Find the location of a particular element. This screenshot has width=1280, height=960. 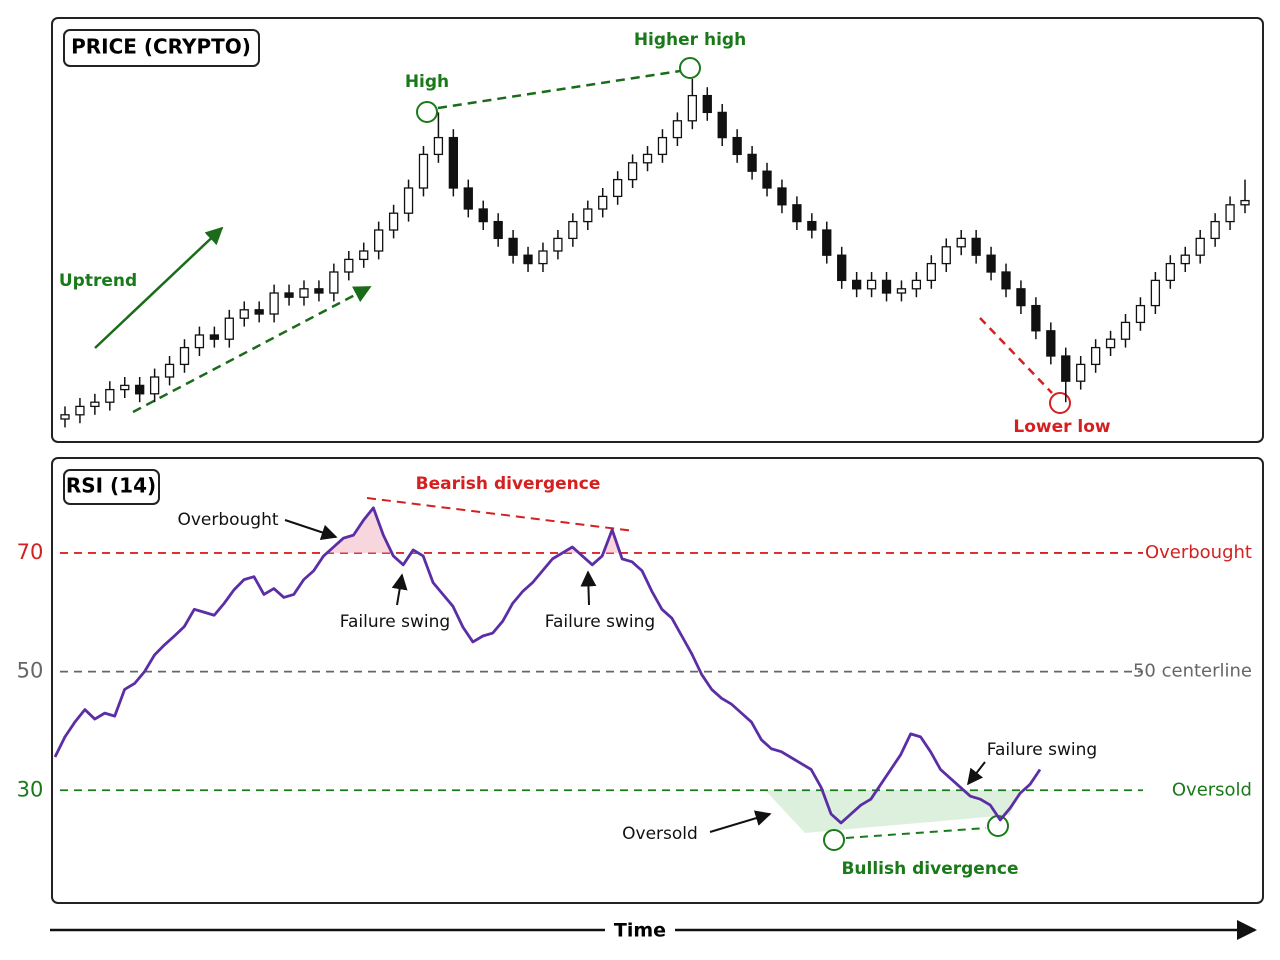

reference-label: 50 centerline is located at coordinates (1192, 671).